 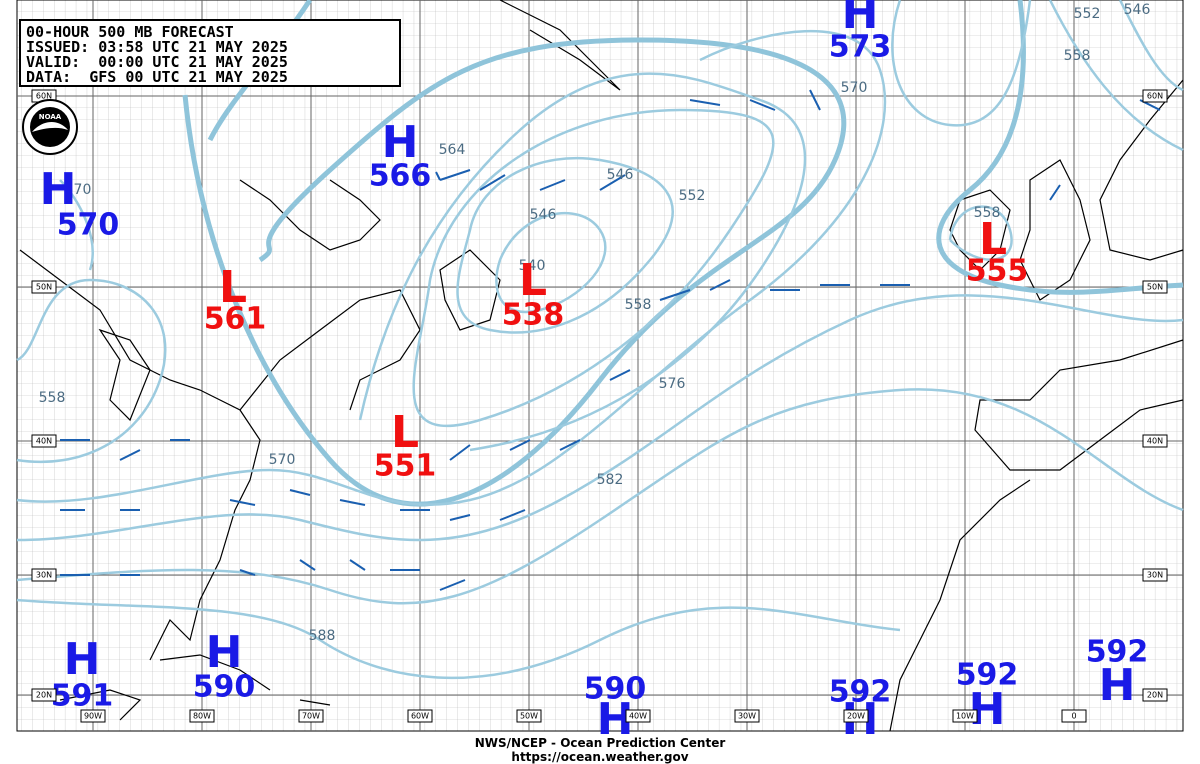 I want to click on system-value: 538, so click(x=533, y=315).